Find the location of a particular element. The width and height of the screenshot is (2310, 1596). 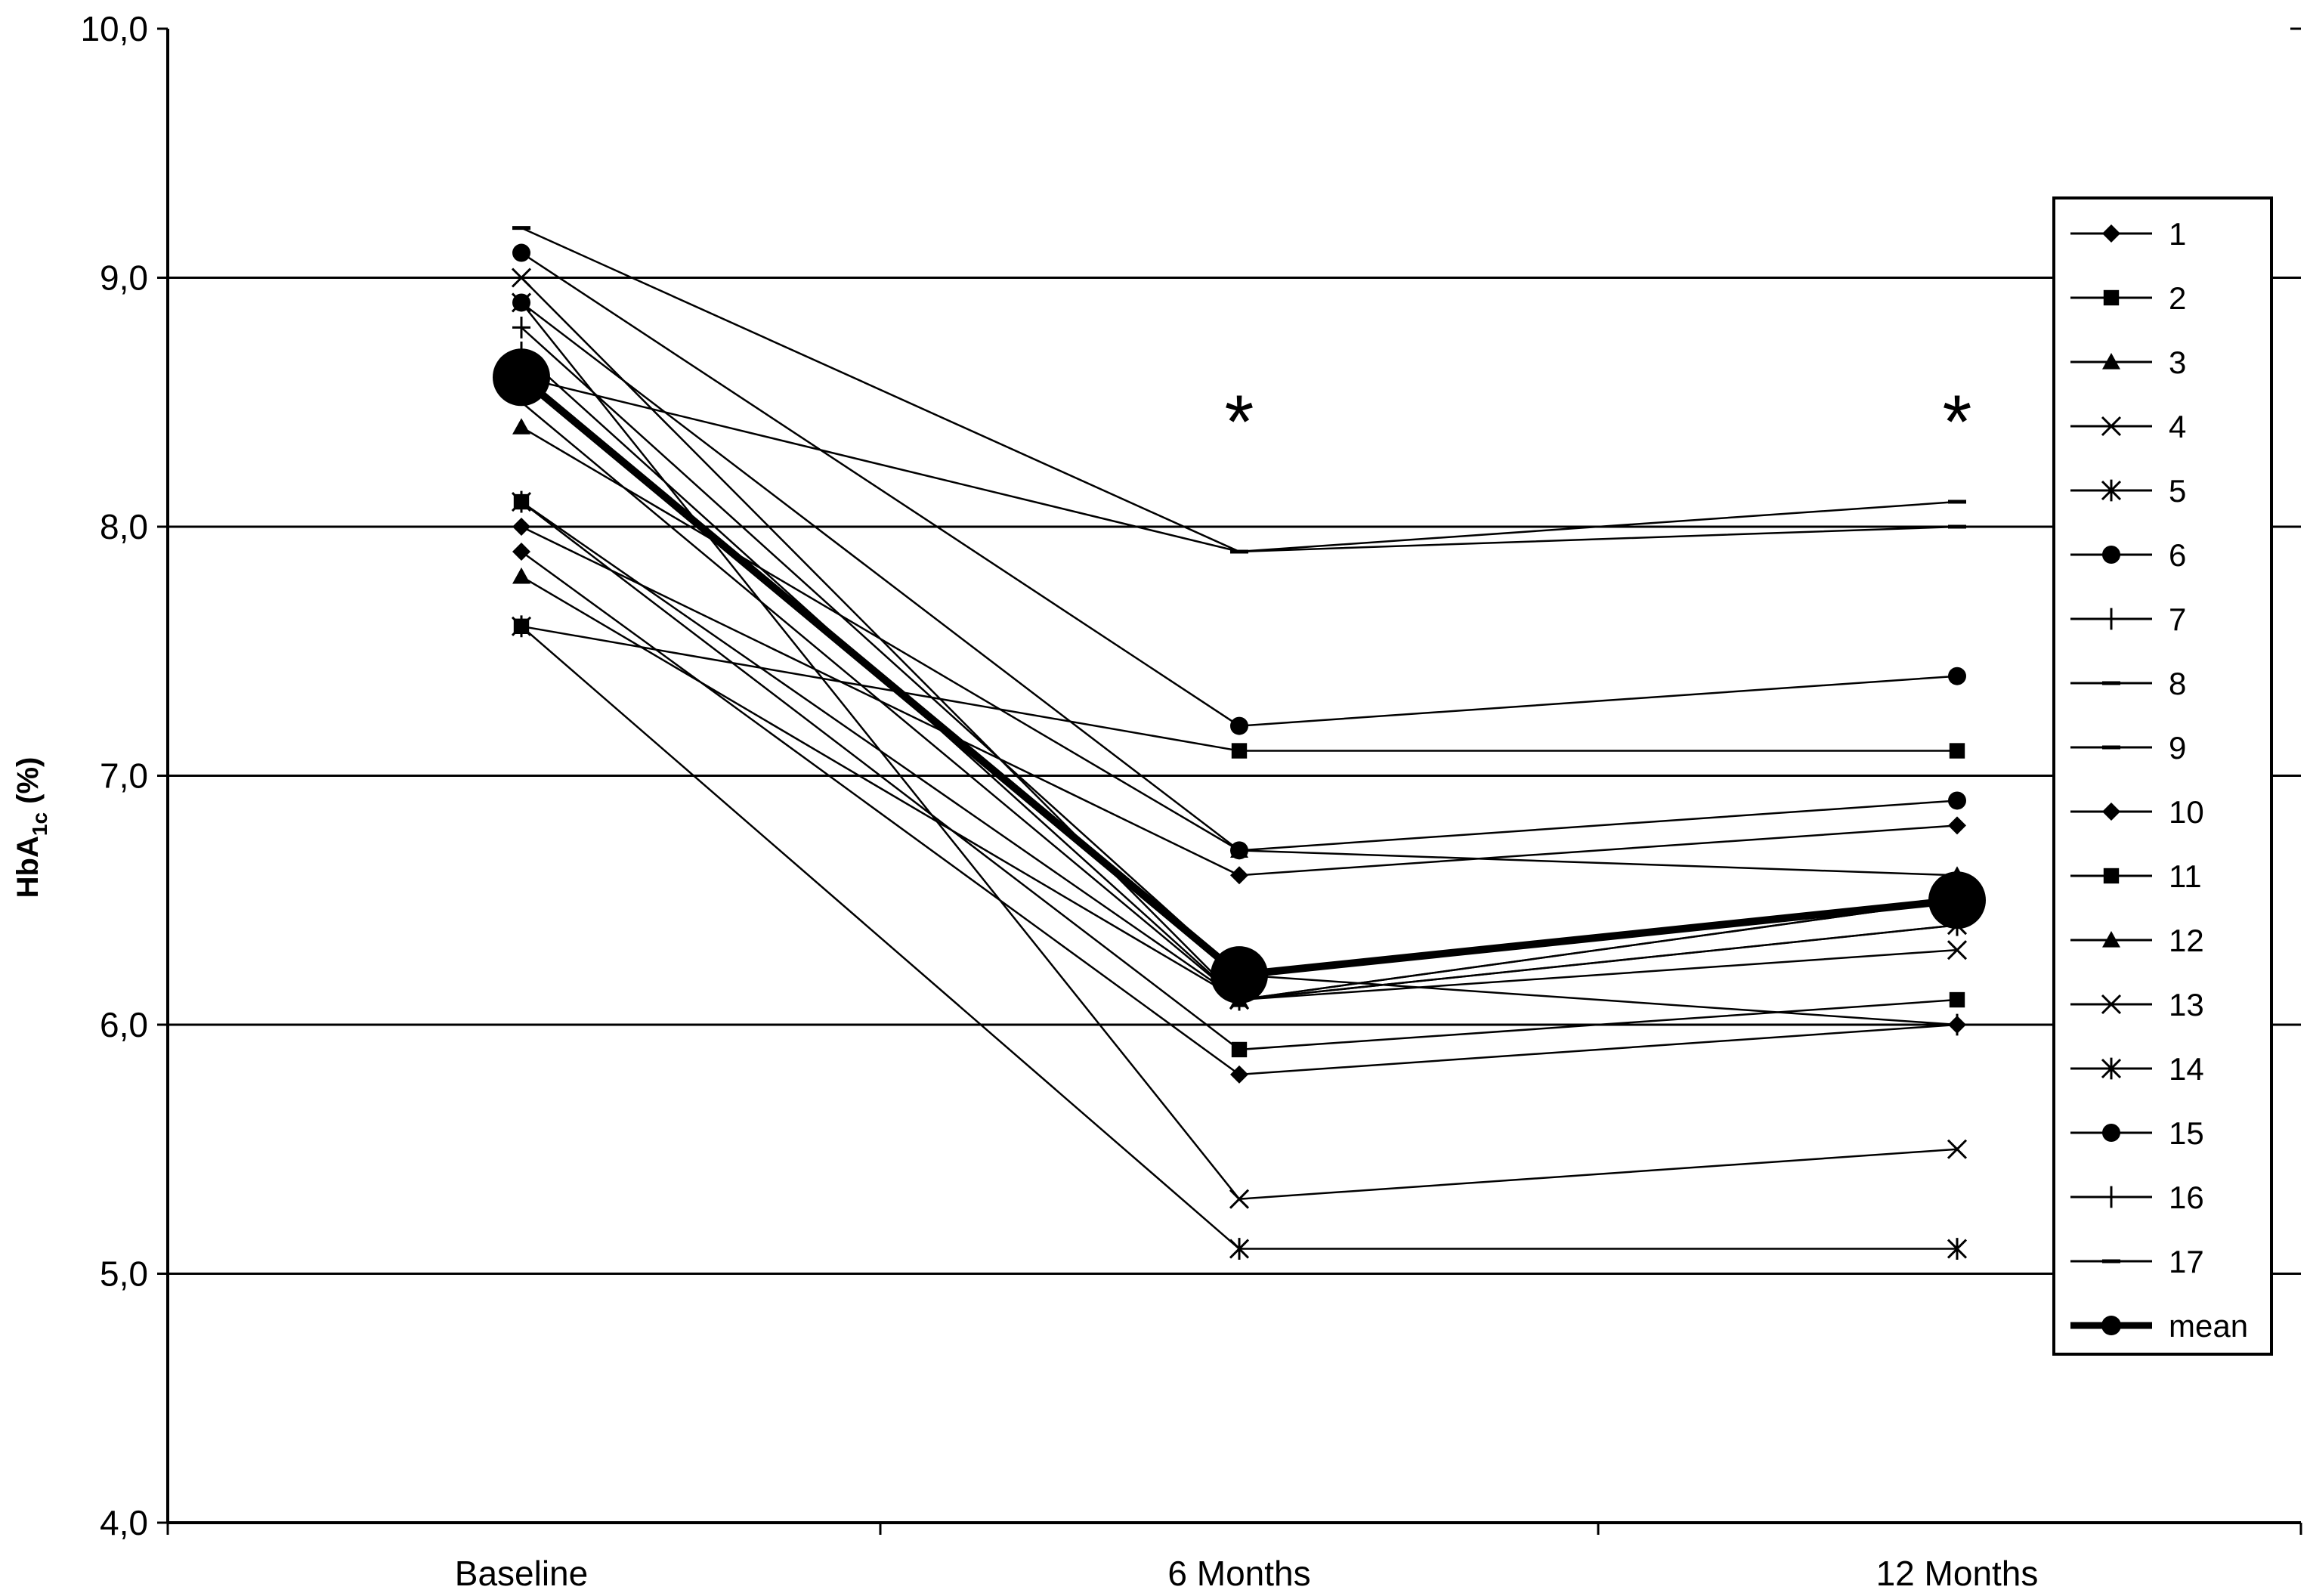

legend-label: 9 is located at coordinates (2177, 748).